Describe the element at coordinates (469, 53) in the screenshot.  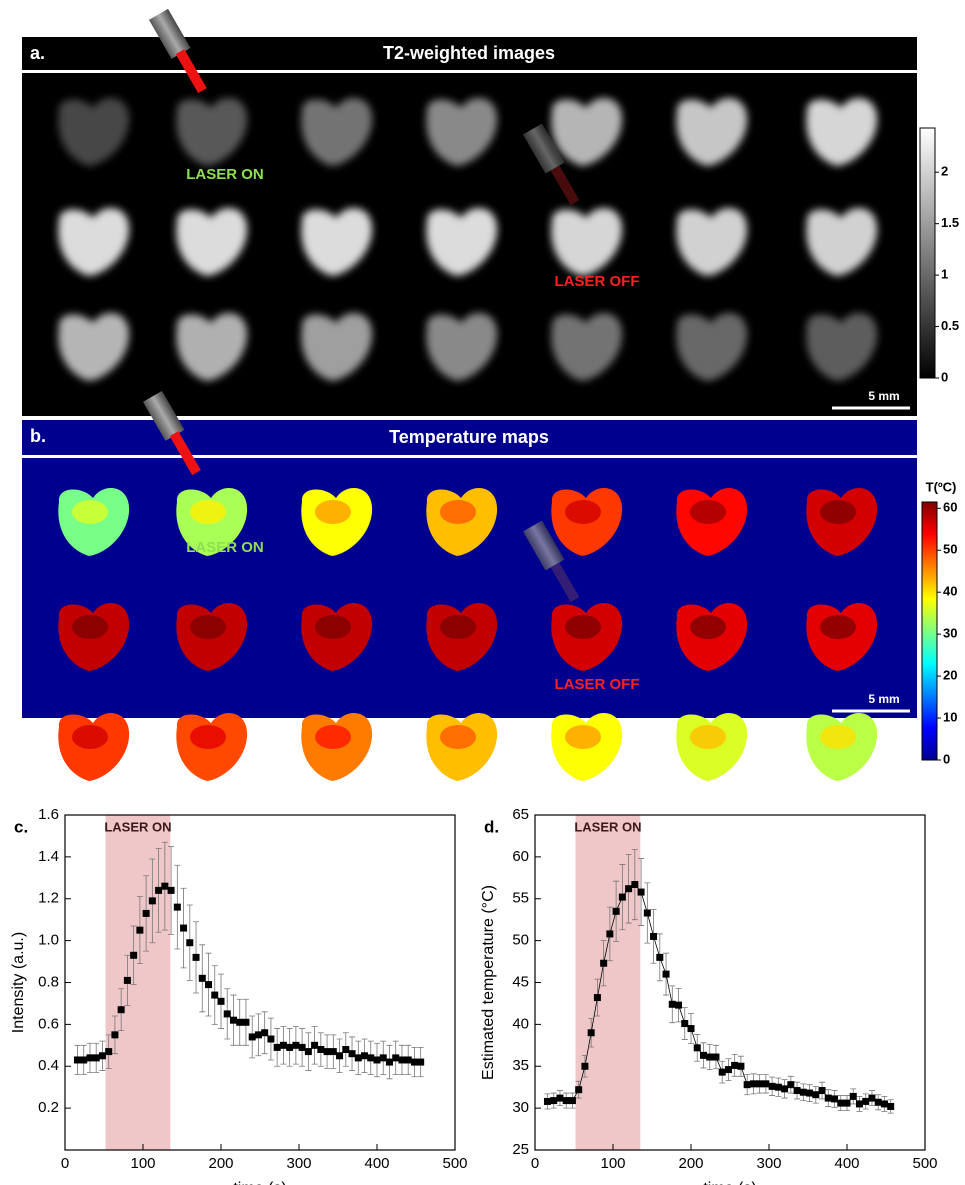
I see `panel-title: T2-weighted images` at that location.